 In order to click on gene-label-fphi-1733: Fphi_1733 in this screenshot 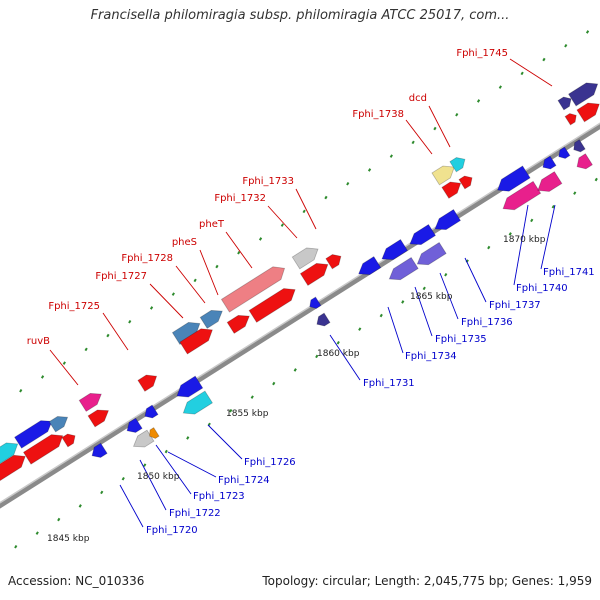, I will do `click(268, 181)`.